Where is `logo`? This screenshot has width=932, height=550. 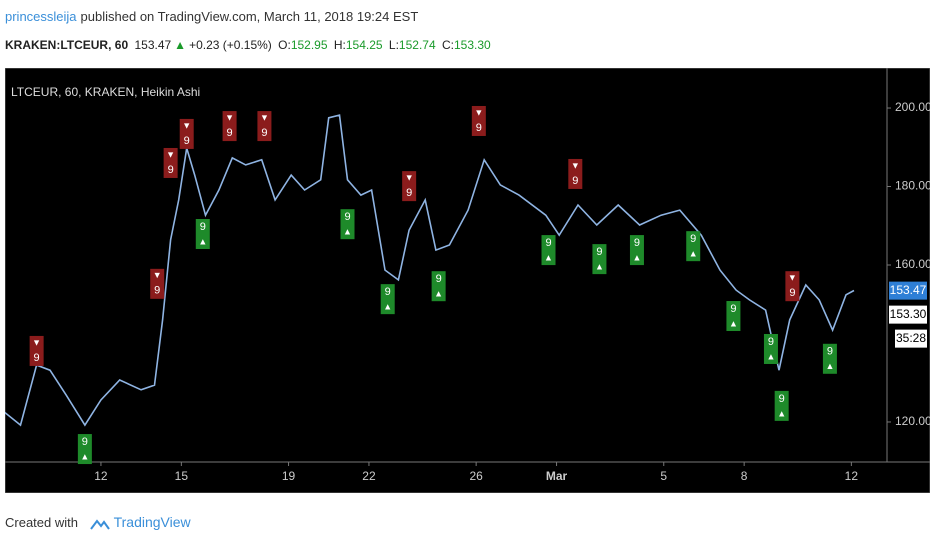 logo is located at coordinates (99, 524).